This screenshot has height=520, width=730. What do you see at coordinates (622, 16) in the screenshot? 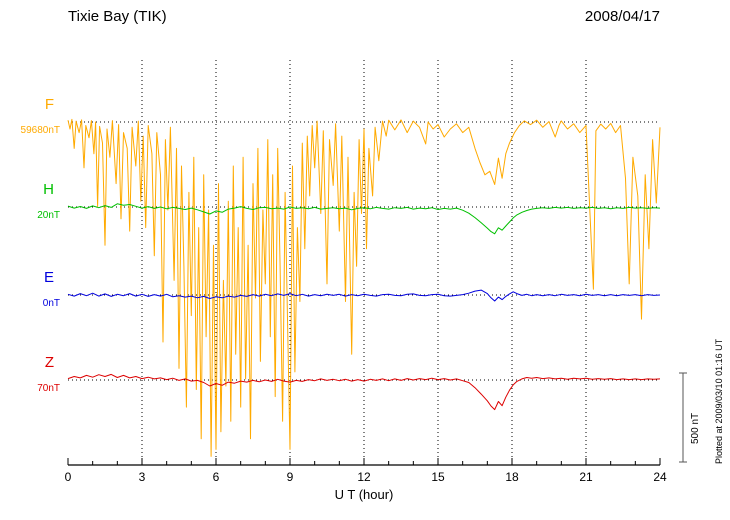
I see `plot-date: 2008/04/17` at bounding box center [622, 16].